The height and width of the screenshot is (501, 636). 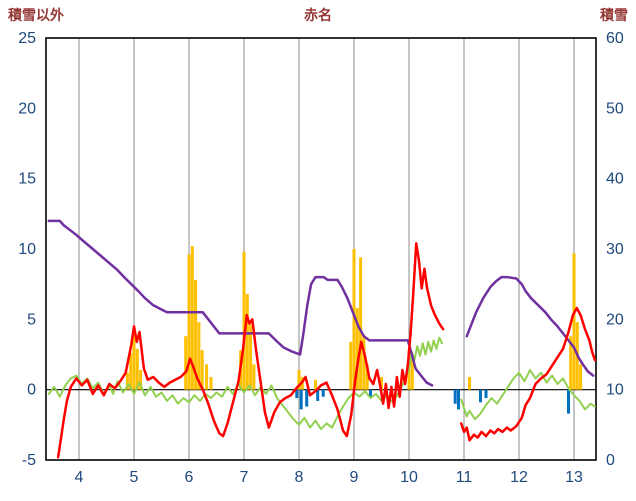 What do you see at coordinates (464, 477) in the screenshot?
I see `x-axis-tick-label: 11` at bounding box center [464, 477].